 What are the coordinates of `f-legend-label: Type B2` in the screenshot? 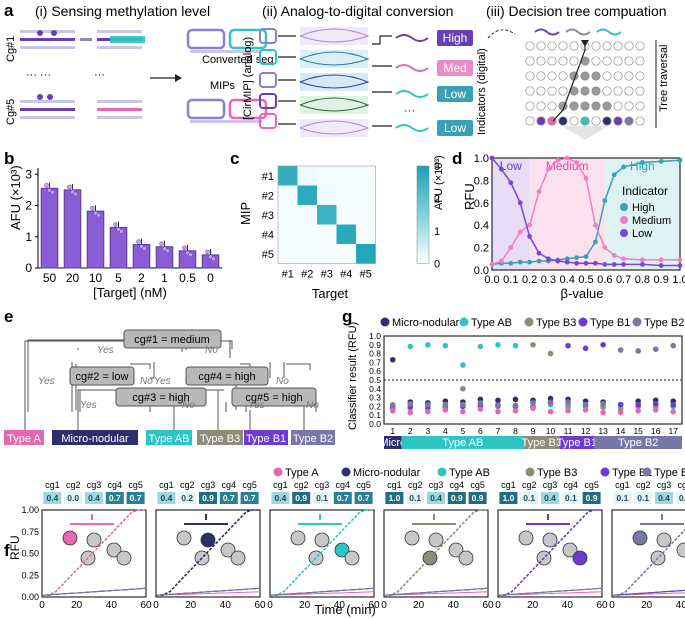 It's located at (669, 473).